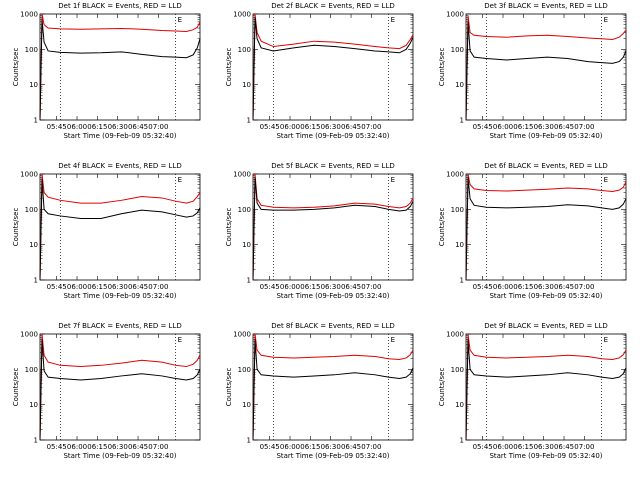 The image size is (640, 480). What do you see at coordinates (332, 326) in the screenshot?
I see `chart-title: Det 8f BLACK = Events, RED = LLD` at bounding box center [332, 326].